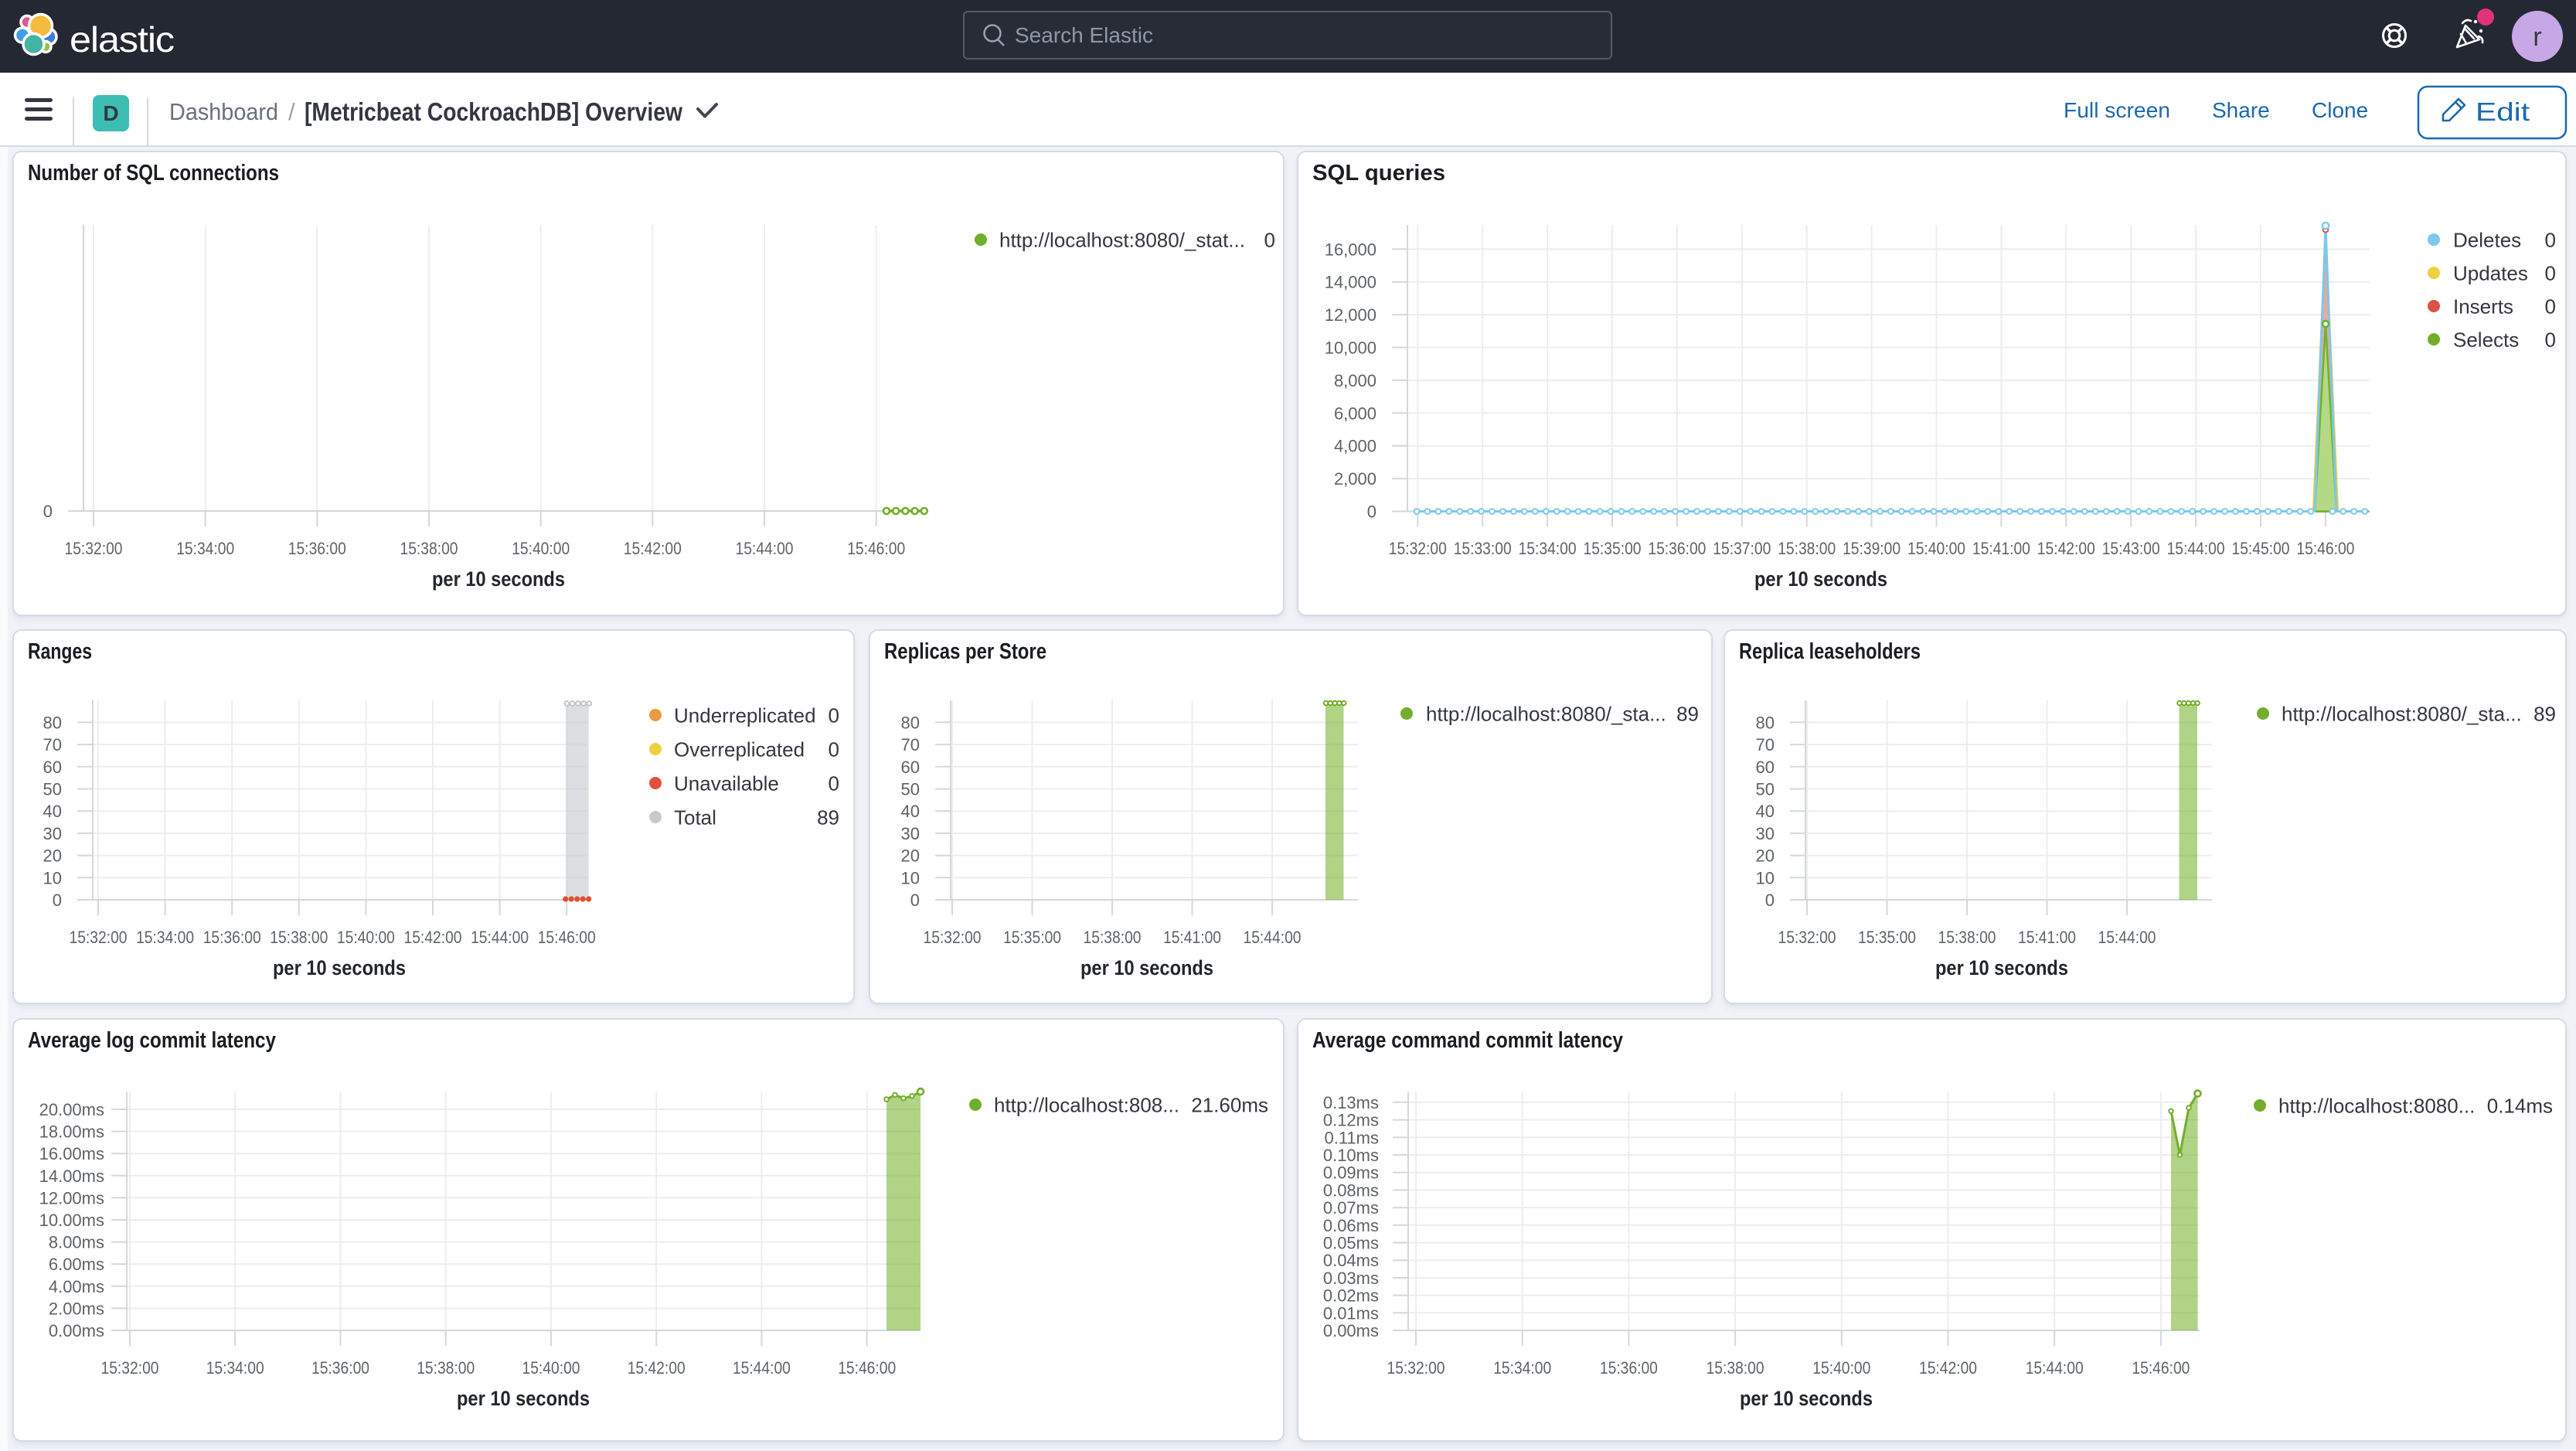 The image size is (2576, 1451). Describe the element at coordinates (1766, 789) in the screenshot. I see `svg-text: 50` at that location.